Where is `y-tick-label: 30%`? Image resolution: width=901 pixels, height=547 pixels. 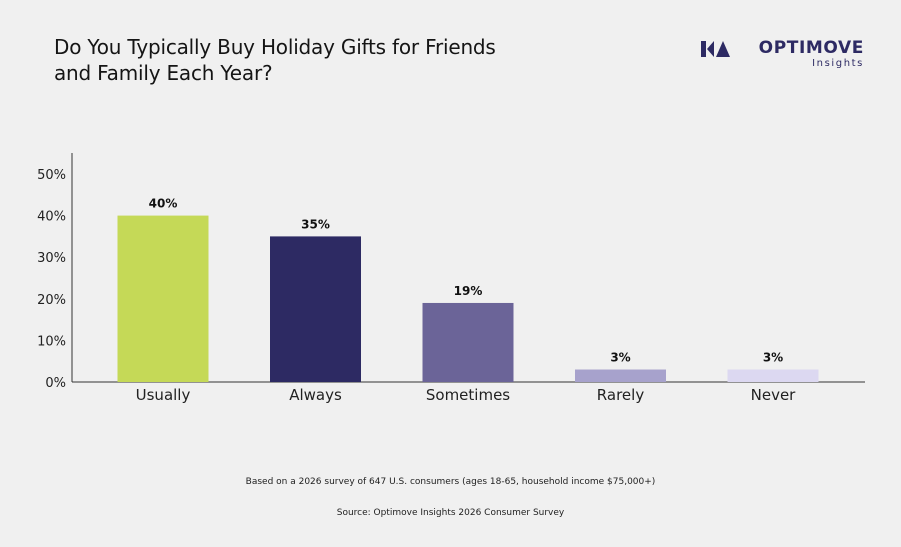
y-tick-label: 30% is located at coordinates (51, 258).